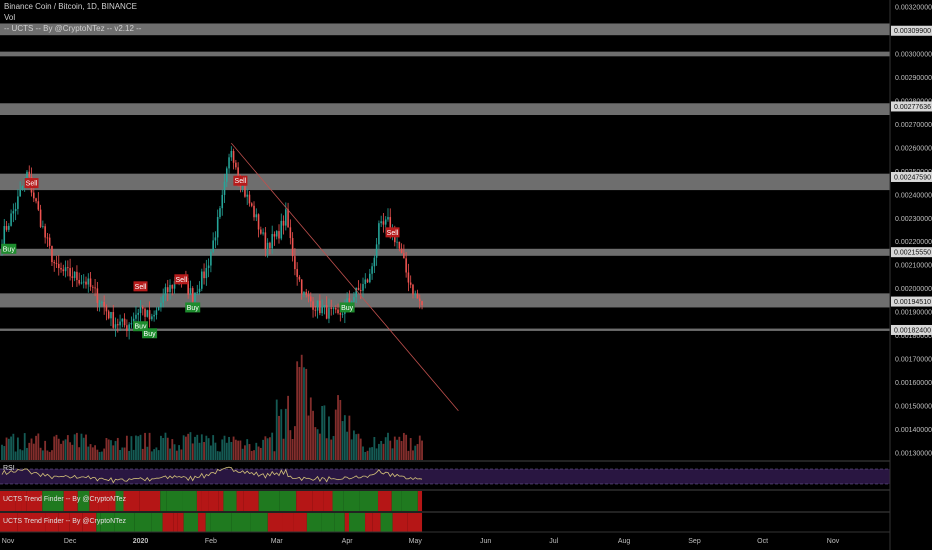  What do you see at coordinates (911, 329) in the screenshot?
I see `price-label-box` at bounding box center [911, 329].